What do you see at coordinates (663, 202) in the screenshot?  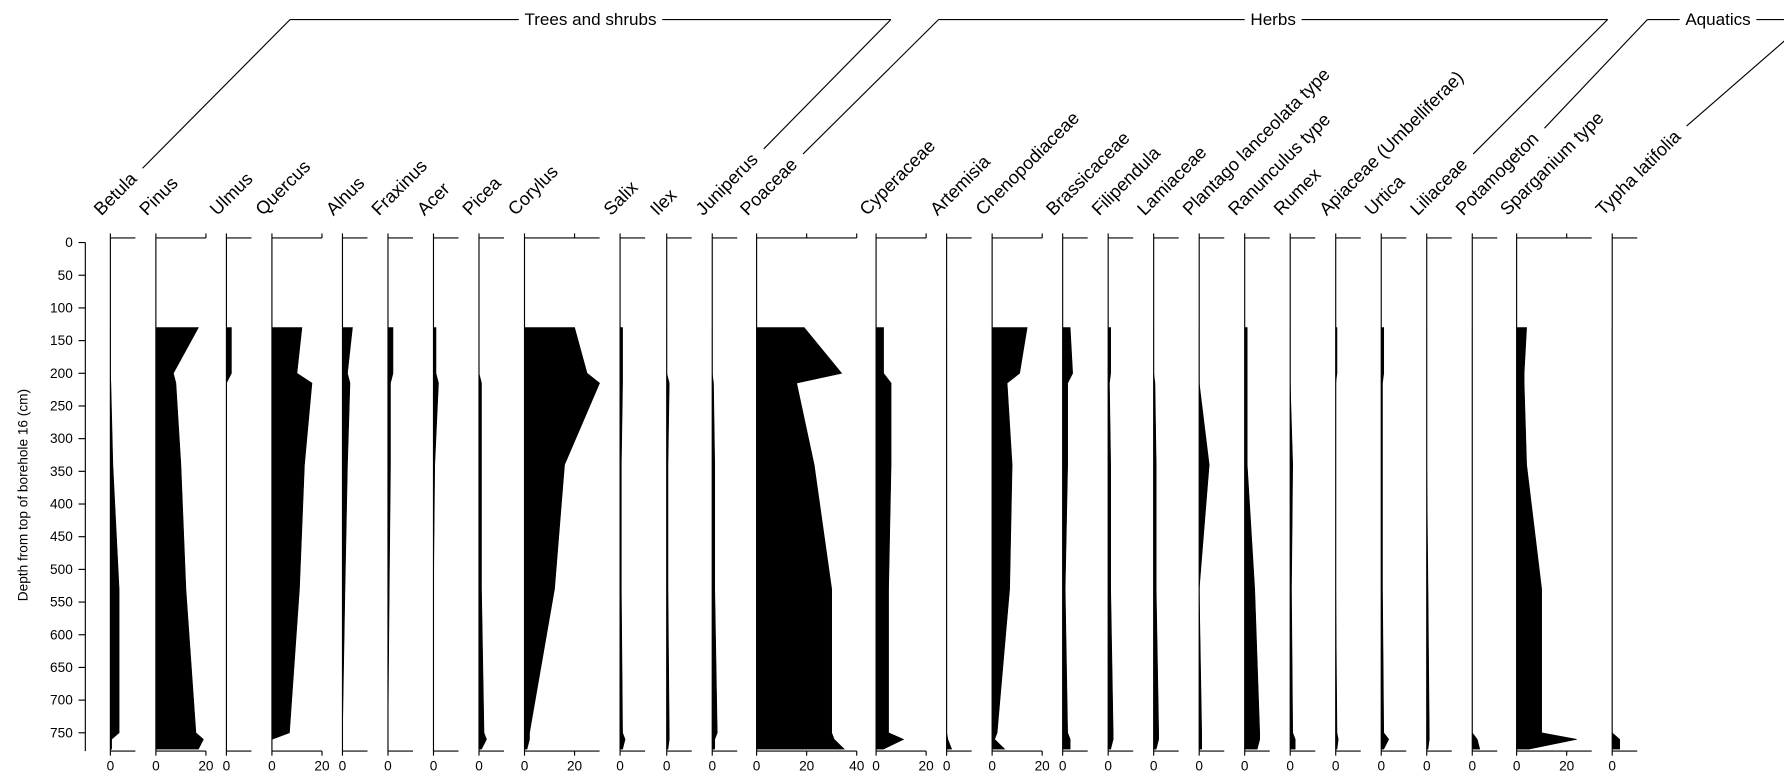 I see `taxon-label: Ilex` at bounding box center [663, 202].